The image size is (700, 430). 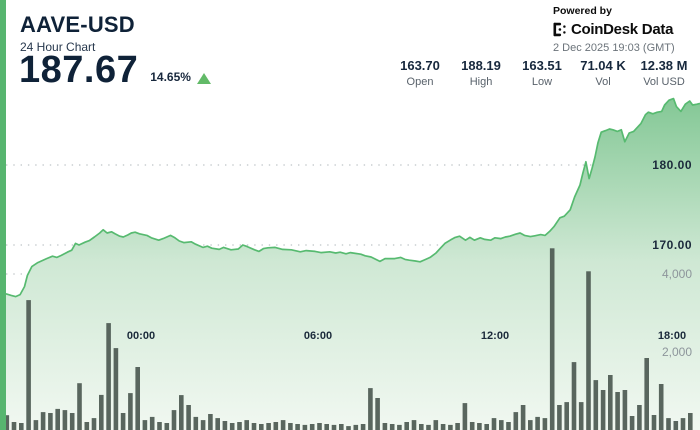 I want to click on stat-low-label: Low, so click(x=542, y=82).